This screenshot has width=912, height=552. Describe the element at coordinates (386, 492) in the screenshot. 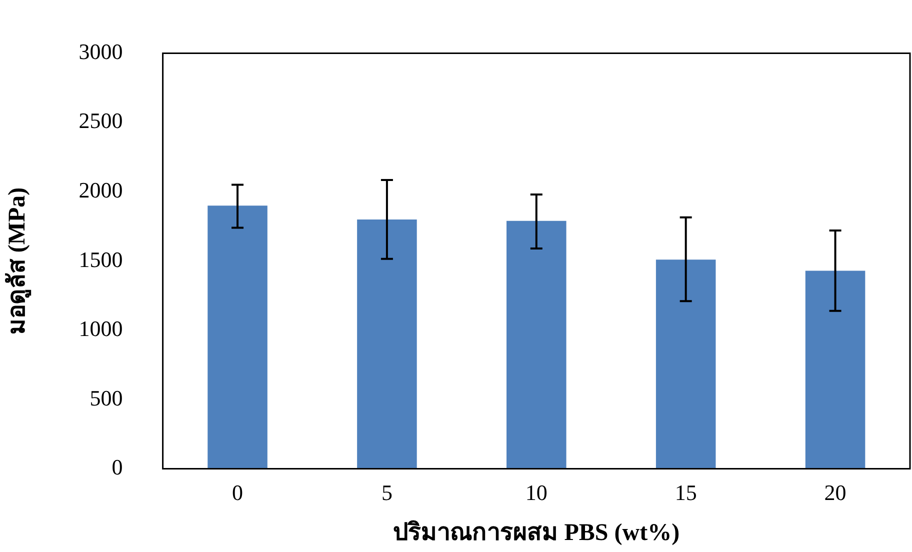

I see `x-tick-label: 5` at that location.